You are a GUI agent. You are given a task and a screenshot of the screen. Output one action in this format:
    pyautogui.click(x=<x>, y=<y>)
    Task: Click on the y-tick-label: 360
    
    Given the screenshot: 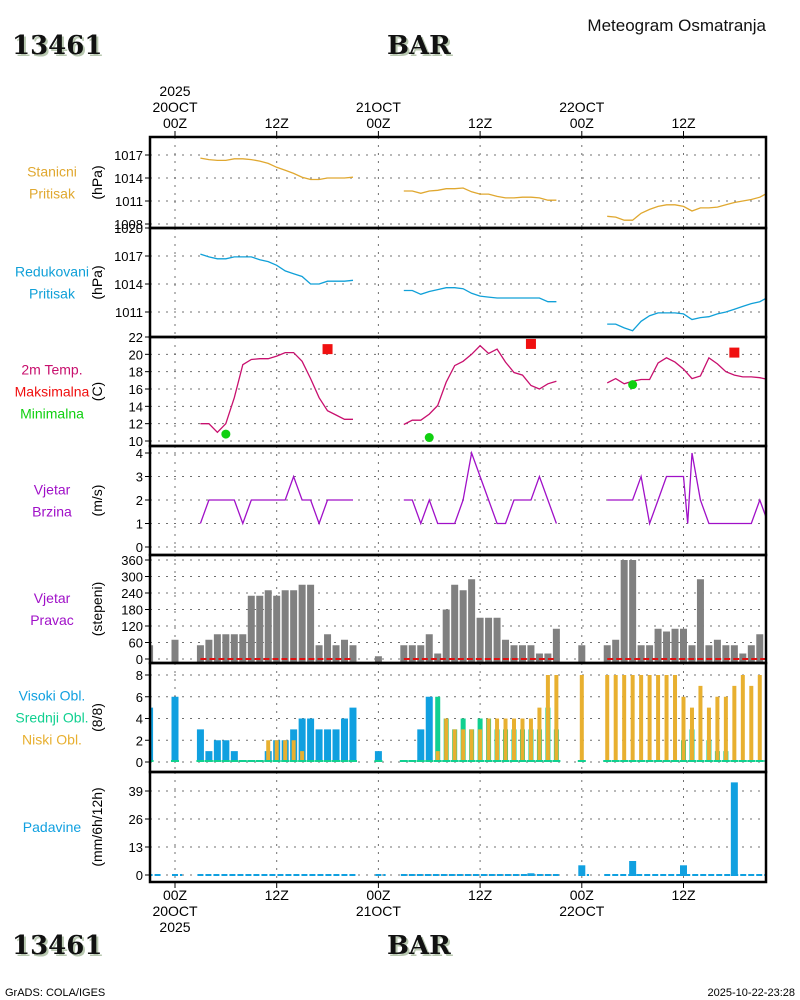 What is the action you would take?
    pyautogui.click(x=132, y=560)
    